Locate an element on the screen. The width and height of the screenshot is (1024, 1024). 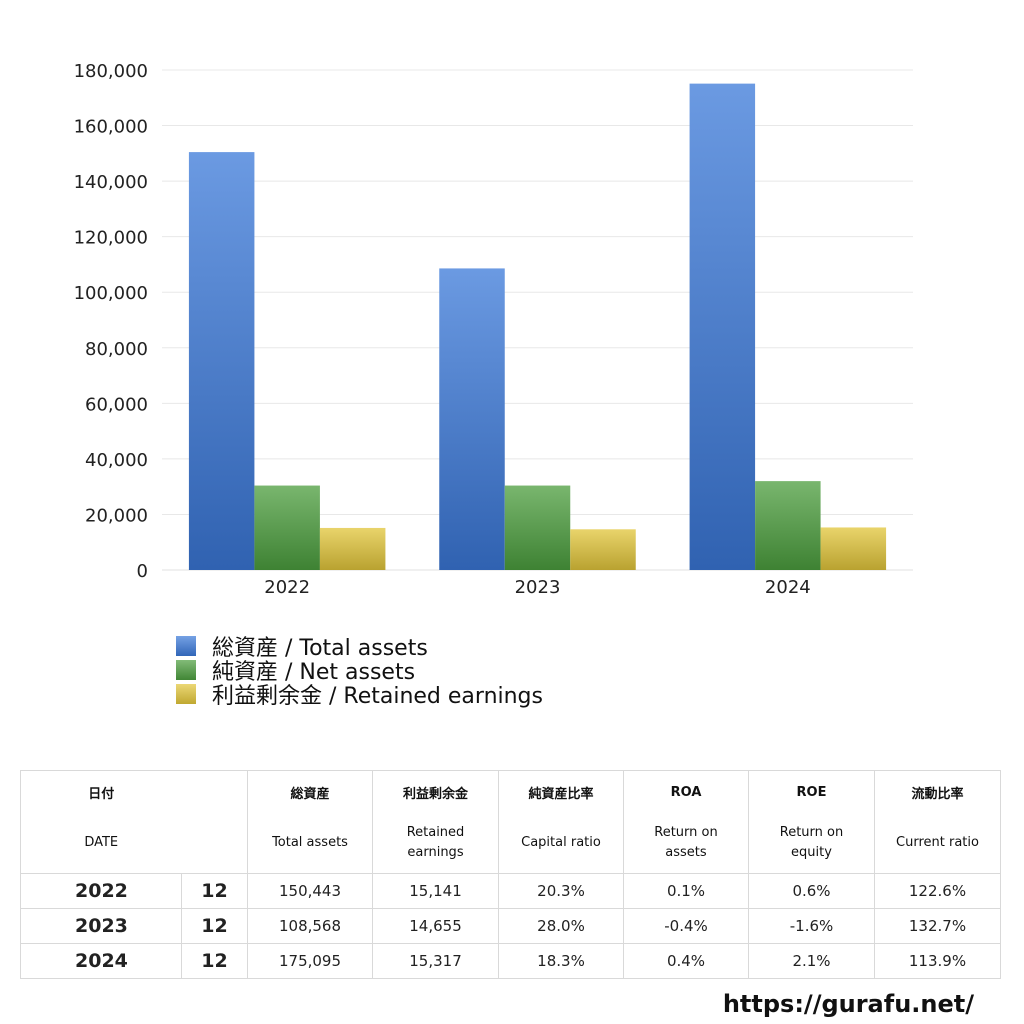
bar-net-assets-2022 is located at coordinates (287, 527).